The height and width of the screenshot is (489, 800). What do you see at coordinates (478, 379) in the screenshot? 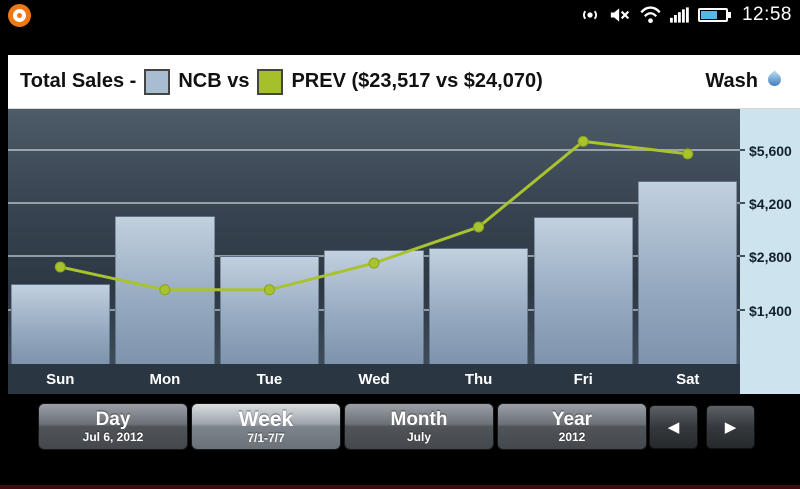
I see `x-label-thu: Thu` at bounding box center [478, 379].